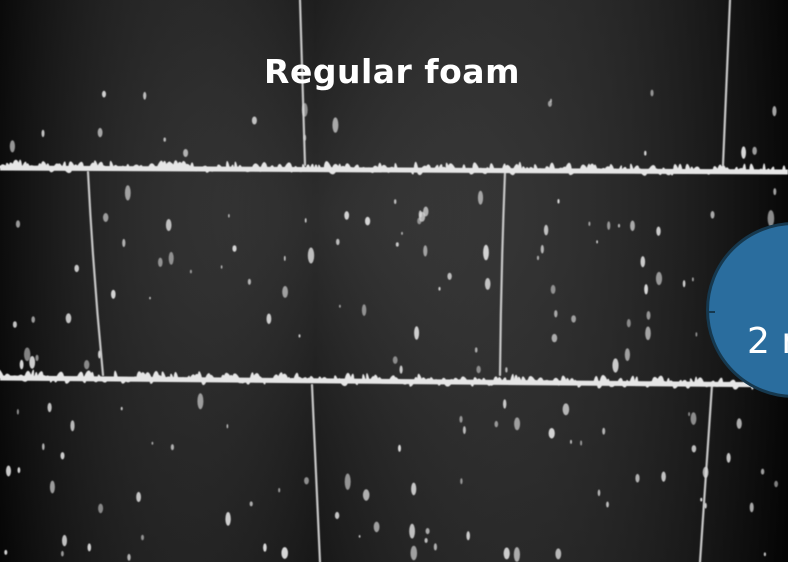 This screenshot has width=788, height=562. What do you see at coordinates (712, 312) in the screenshot?
I see `badge-tick-mark` at bounding box center [712, 312].